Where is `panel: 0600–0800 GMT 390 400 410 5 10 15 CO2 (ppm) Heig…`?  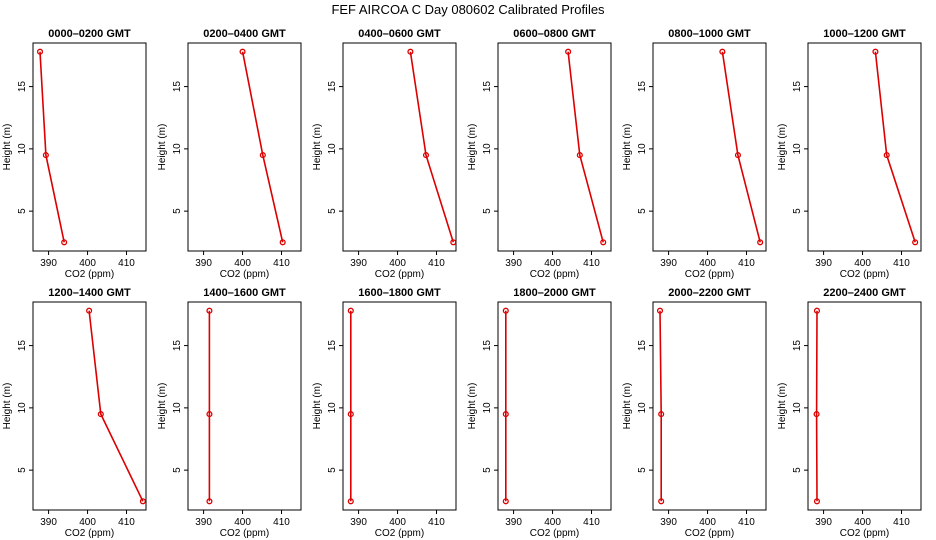 panel: 0600–0800 GMT 390 400 410 5 10 15 CO2 (ppm) Heig… is located at coordinates (539, 154).